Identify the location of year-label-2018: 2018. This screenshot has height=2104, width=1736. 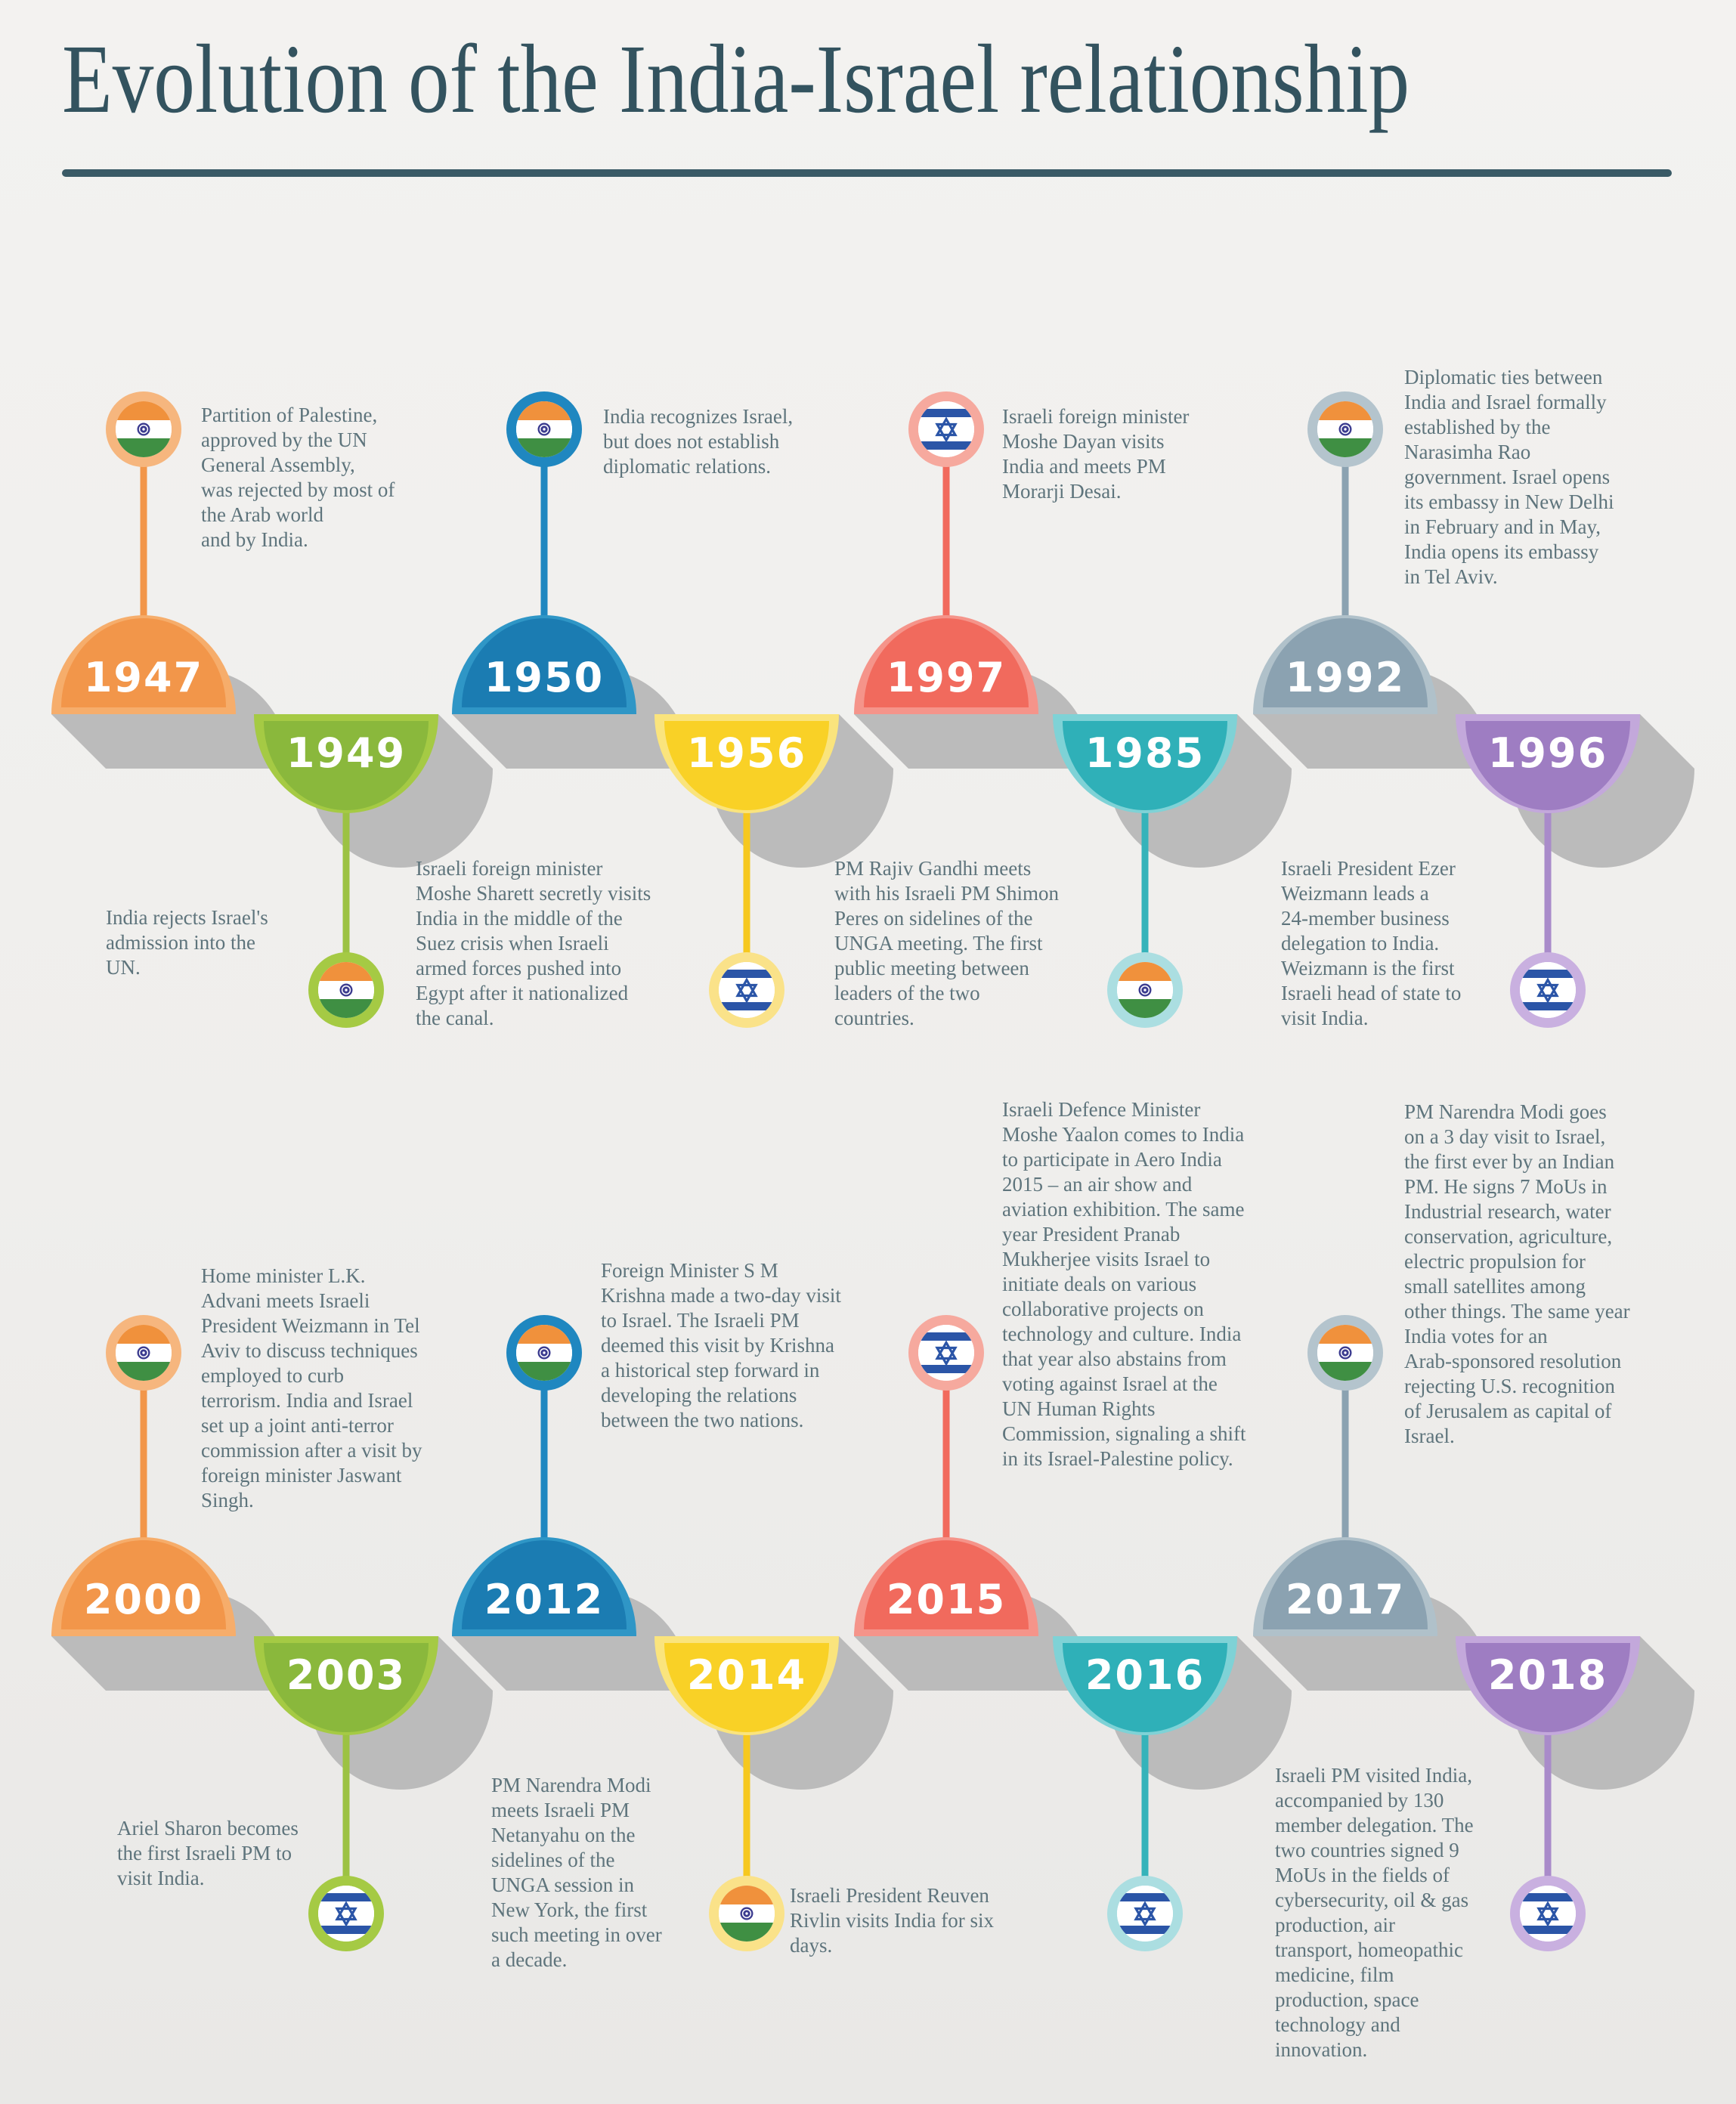
(1548, 1675).